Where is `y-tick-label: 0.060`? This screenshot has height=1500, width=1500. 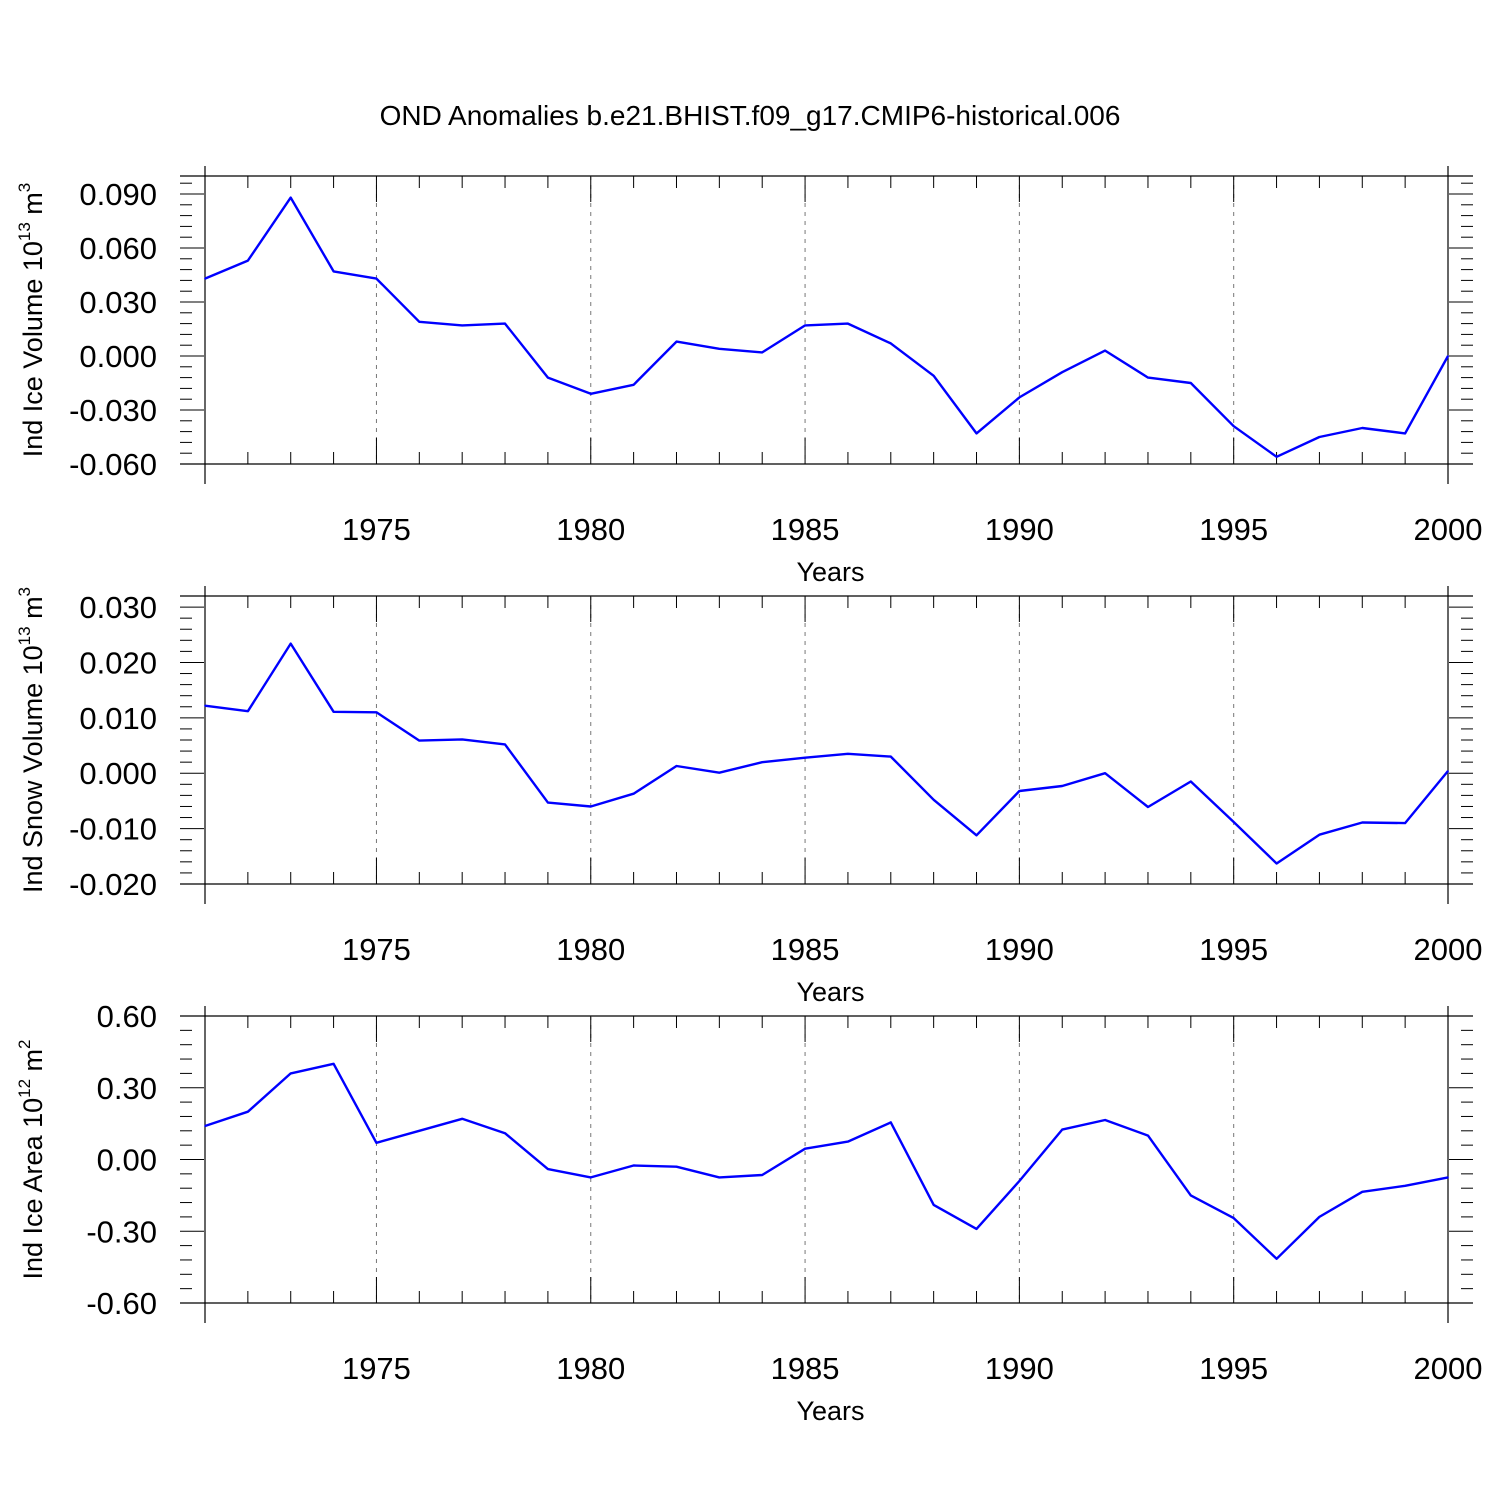
y-tick-label: 0.060 is located at coordinates (118, 248).